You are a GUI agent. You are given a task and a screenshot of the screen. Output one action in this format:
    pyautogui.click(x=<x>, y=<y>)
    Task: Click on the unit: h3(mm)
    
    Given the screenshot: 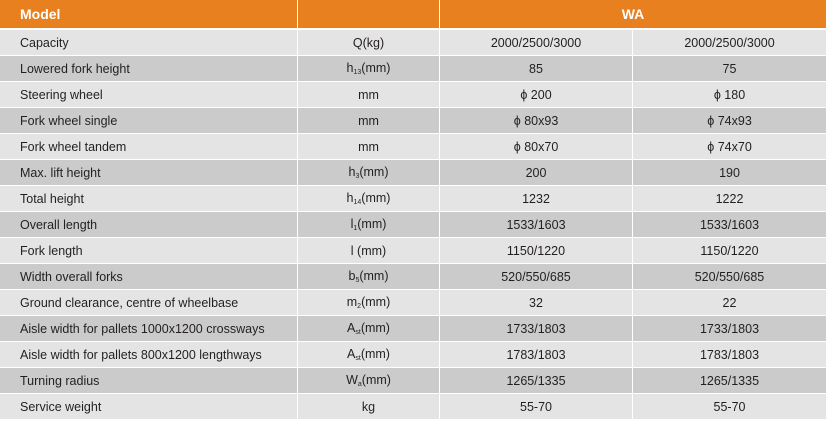 What is the action you would take?
    pyautogui.click(x=368, y=172)
    